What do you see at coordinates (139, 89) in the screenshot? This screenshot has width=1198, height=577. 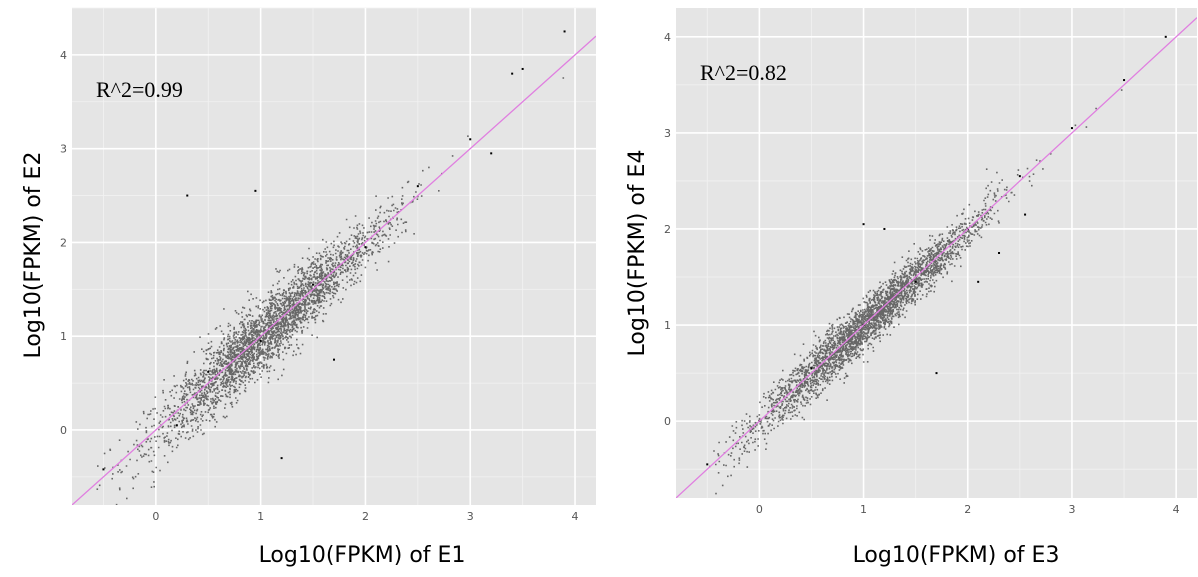 I see `r-squared-annotation: R^2=0.99` at bounding box center [139, 89].